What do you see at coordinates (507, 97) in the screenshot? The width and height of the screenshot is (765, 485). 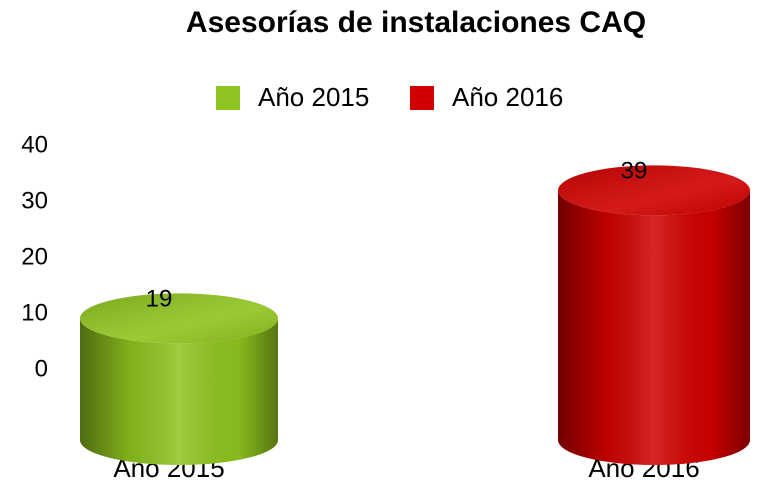 I see `legend-label: Año 2016` at bounding box center [507, 97].